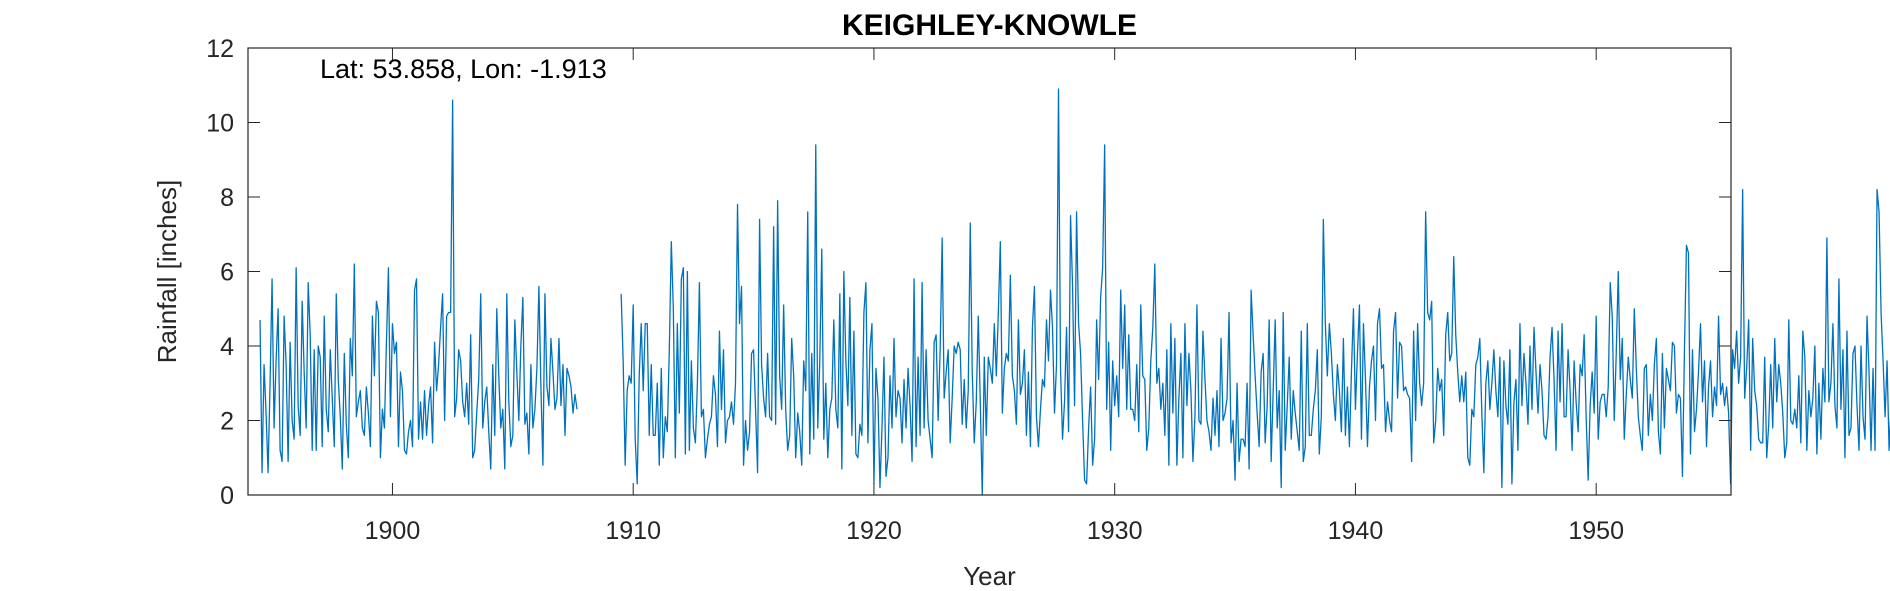 This screenshot has width=1890, height=591. I want to click on y-axis-label: Rainfall [inches], so click(167, 272).